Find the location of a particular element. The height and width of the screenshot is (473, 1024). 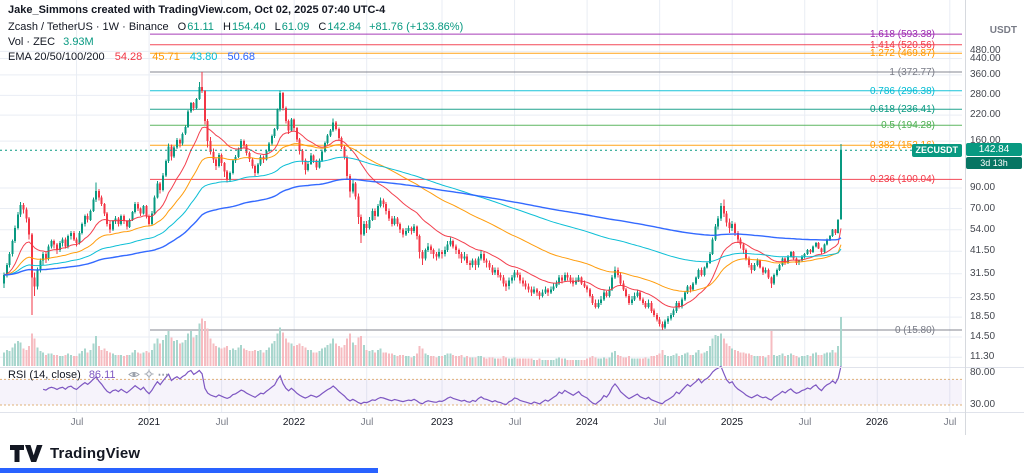

ema50-value: 45.71 is located at coordinates (166, 57).